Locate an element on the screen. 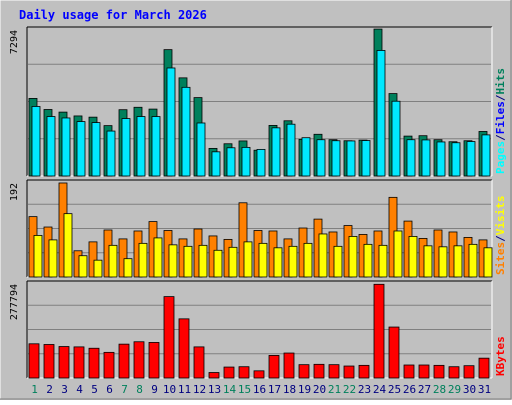 The image size is (512, 405). x-tick-label-26: 26 is located at coordinates (409, 389).